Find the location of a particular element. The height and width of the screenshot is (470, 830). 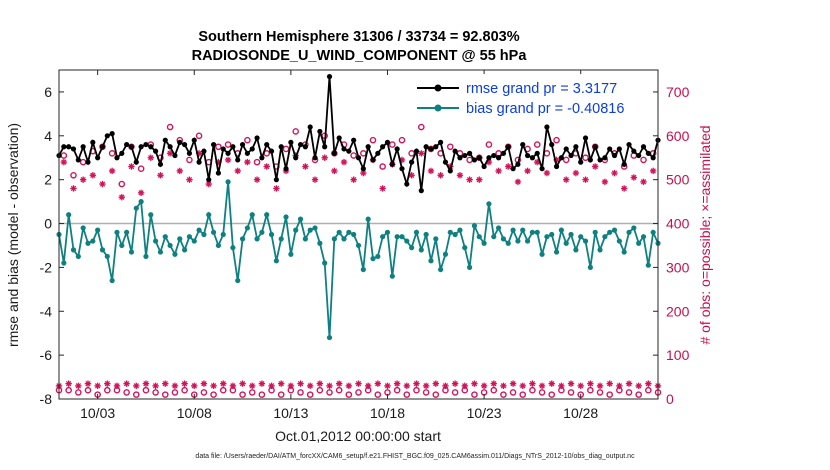

right-tick-label: 600 is located at coordinates (678, 136).